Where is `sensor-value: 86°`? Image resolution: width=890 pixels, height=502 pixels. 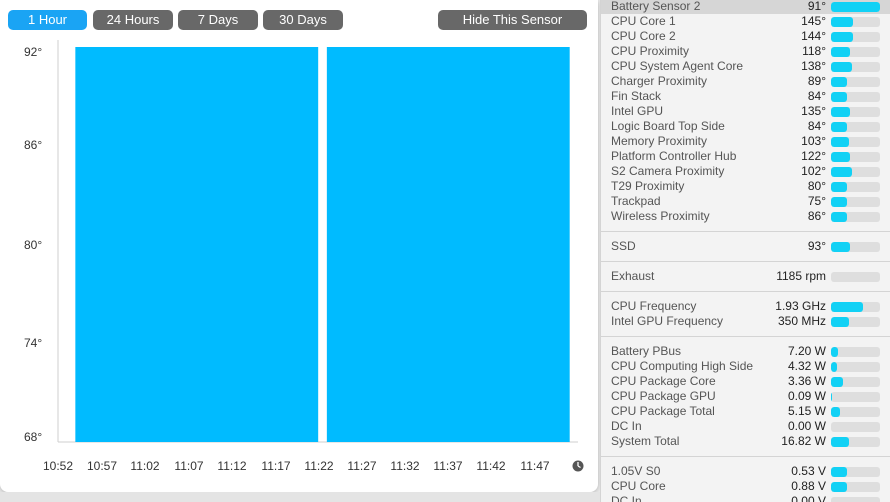 sensor-value: 86° is located at coordinates (816, 216).